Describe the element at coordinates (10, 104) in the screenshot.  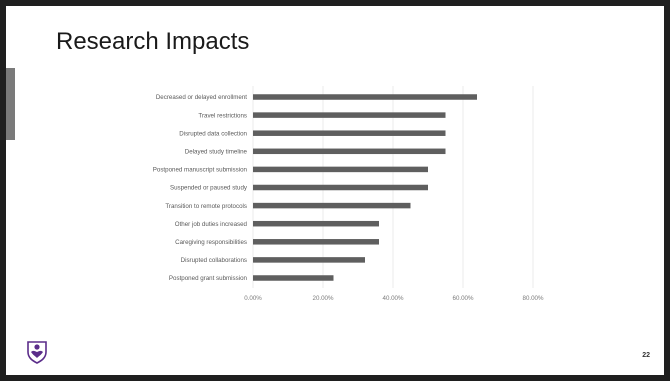
I see `slide-accent-bar` at that location.